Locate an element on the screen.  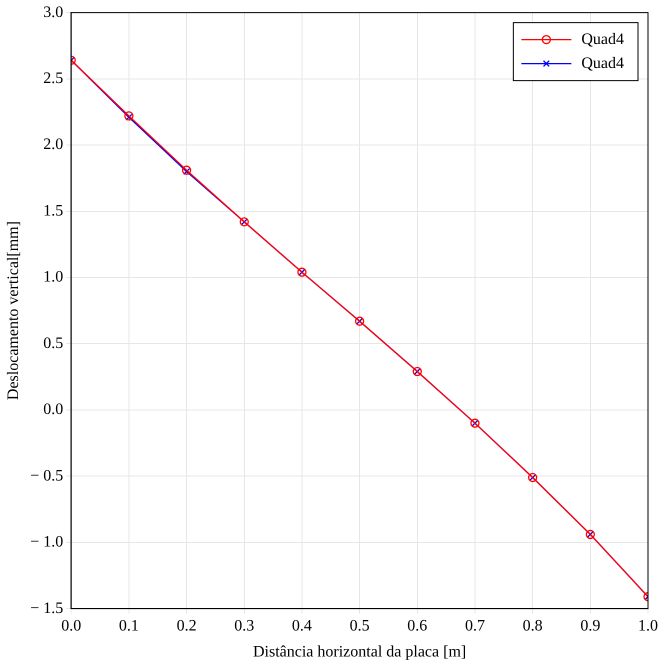
y-tick-label: 2.0 is located at coordinates (53, 145).